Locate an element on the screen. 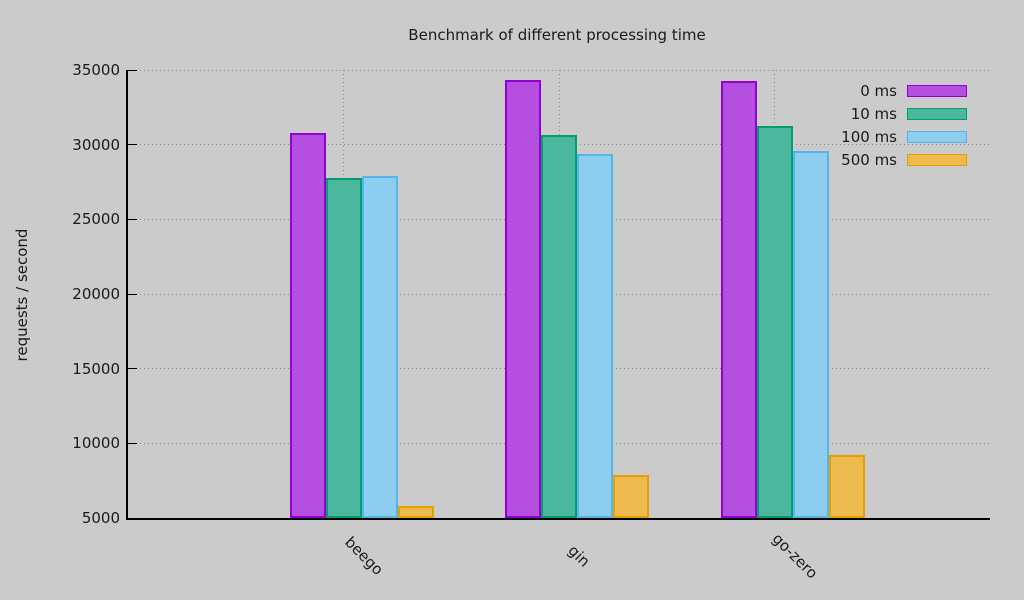  legend-label: 10 ms is located at coordinates (873, 113).